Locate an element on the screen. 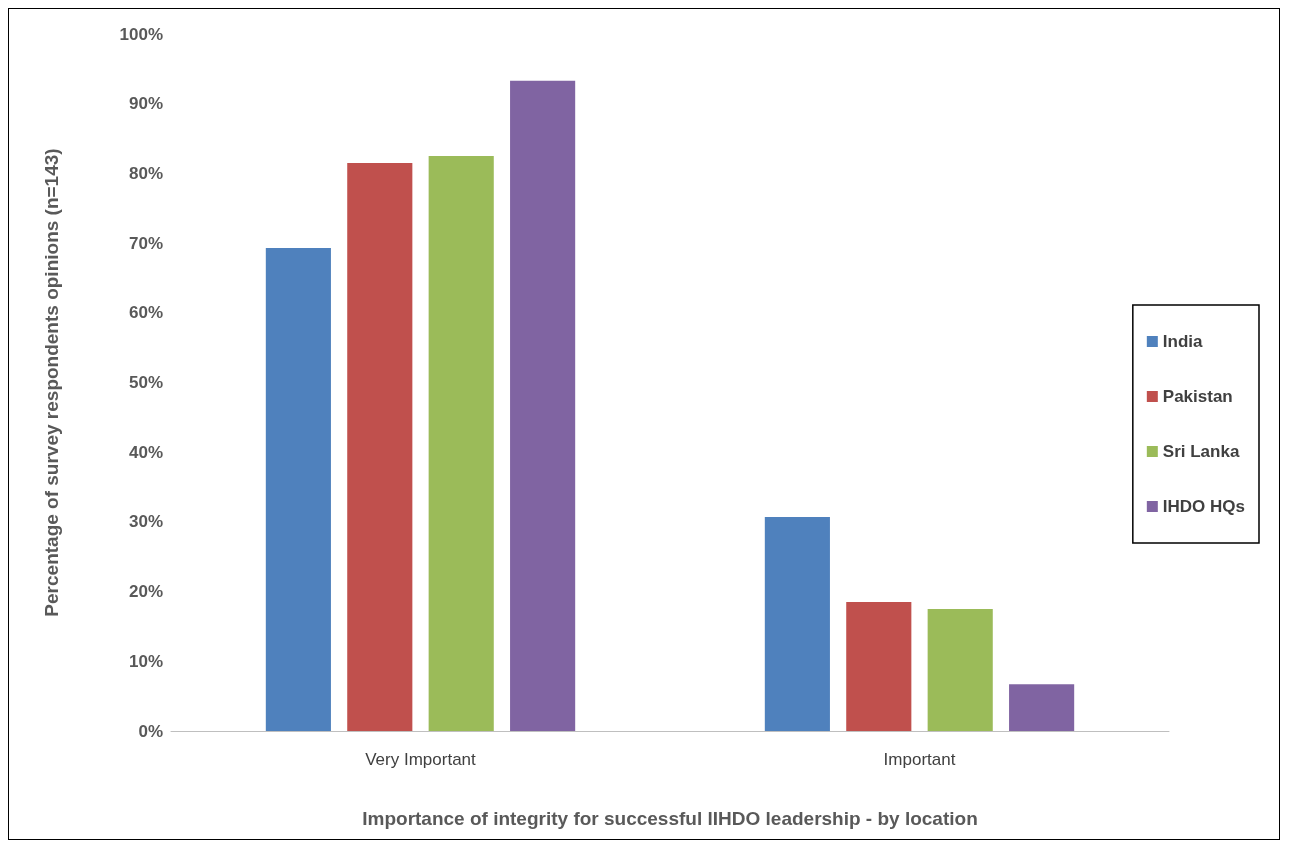  y-tick-label: 90% is located at coordinates (145, 104).